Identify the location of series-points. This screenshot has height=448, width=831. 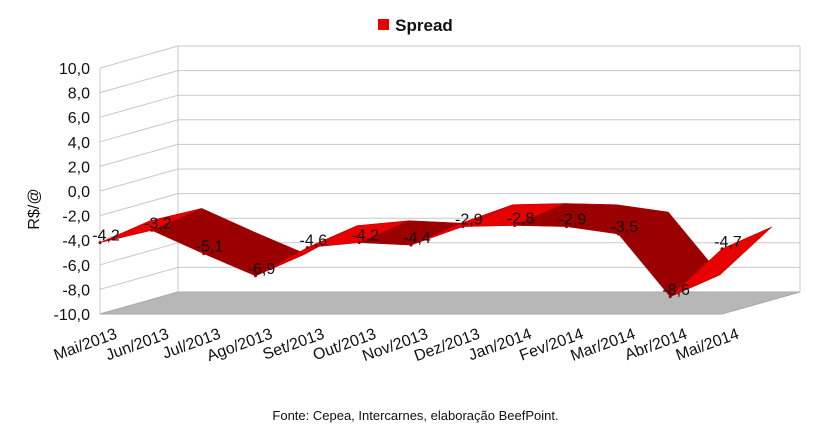
(411, 261).